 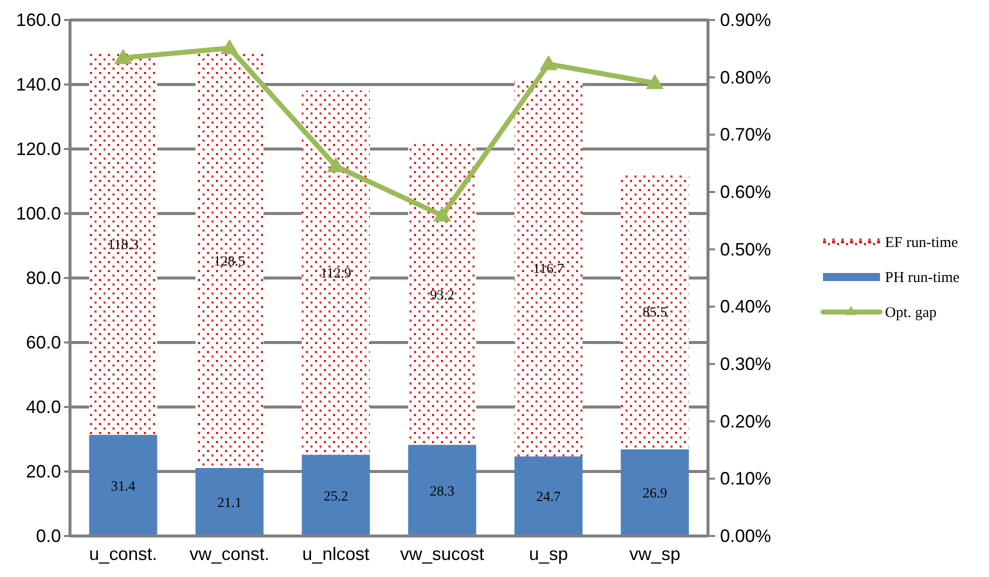 I want to click on y2-tick-label: 0.40%, so click(x=746, y=306).